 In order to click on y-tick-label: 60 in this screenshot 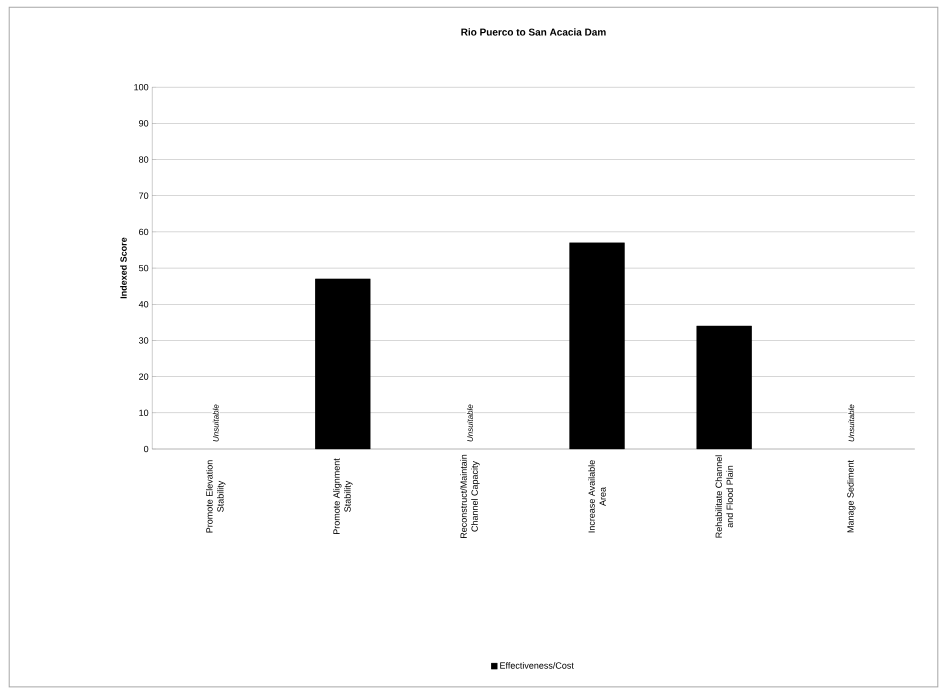, I will do `click(143, 232)`.